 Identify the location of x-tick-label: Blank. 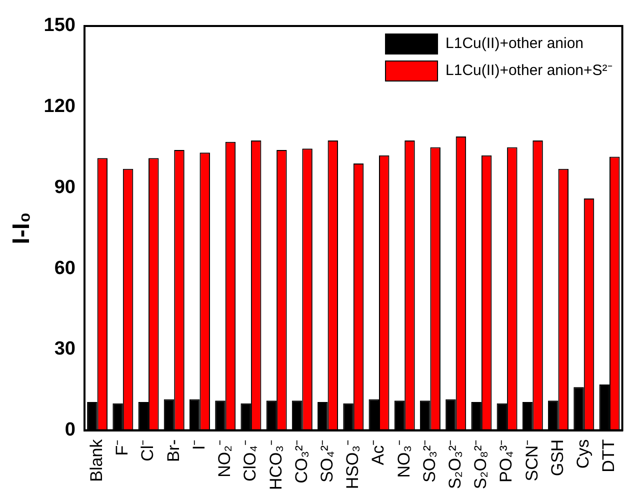
(96, 460).